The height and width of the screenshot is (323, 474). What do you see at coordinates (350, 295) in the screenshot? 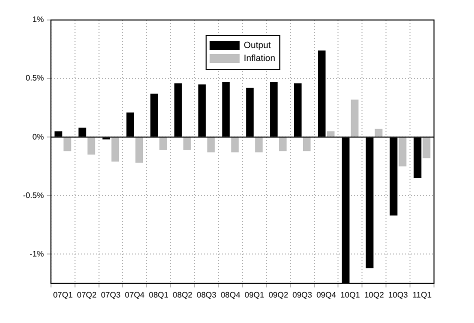
I see `x-tick-label: 10Q1` at bounding box center [350, 295].